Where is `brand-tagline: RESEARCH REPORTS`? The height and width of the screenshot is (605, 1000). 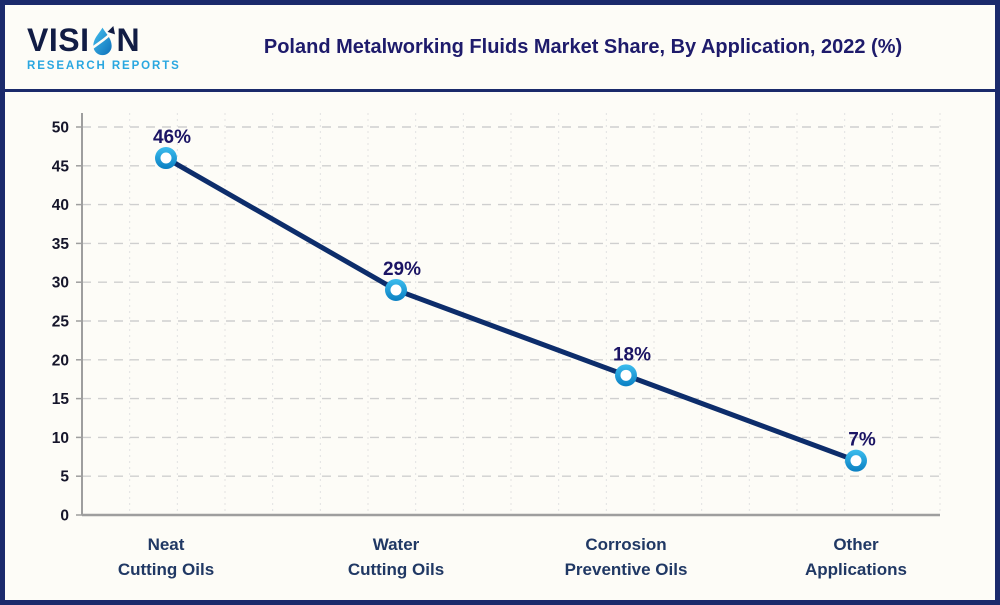 brand-tagline: RESEARCH REPORTS is located at coordinates (104, 65).